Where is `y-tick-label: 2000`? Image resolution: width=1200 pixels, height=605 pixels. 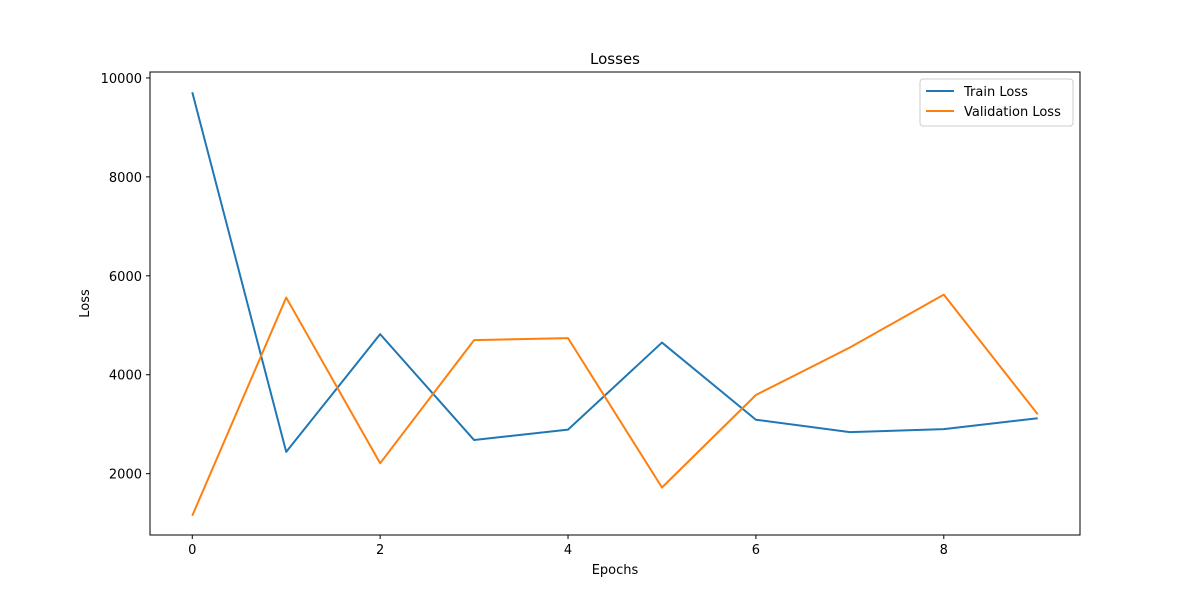 y-tick-label: 2000 is located at coordinates (125, 475).